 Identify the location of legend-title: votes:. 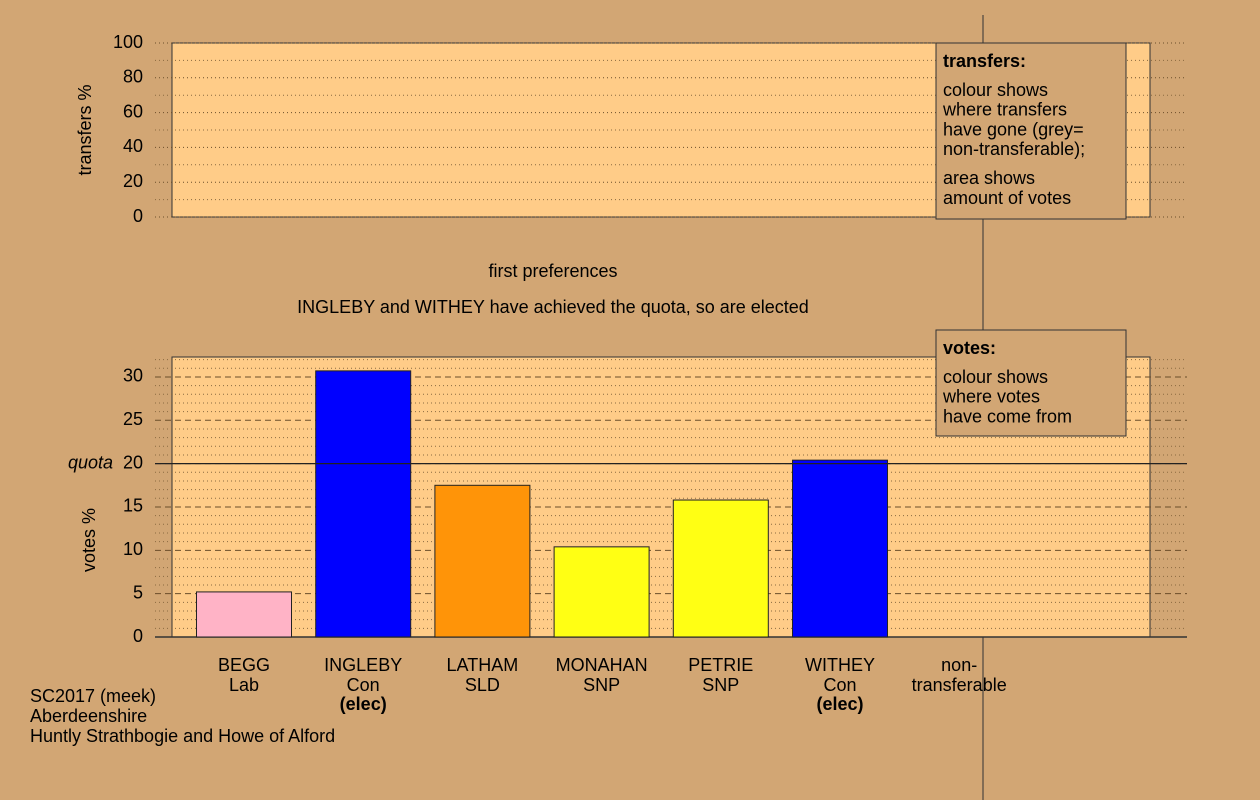
(969, 348).